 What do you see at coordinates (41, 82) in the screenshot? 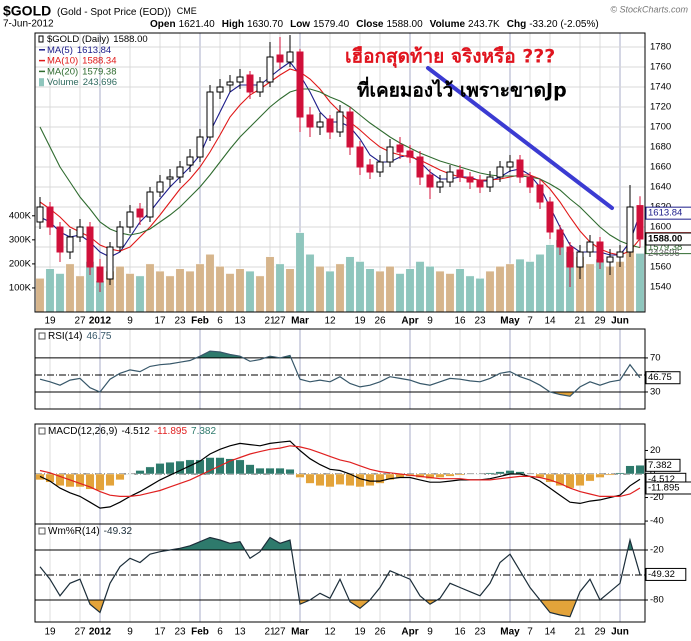
I see `legend-swatch` at bounding box center [41, 82].